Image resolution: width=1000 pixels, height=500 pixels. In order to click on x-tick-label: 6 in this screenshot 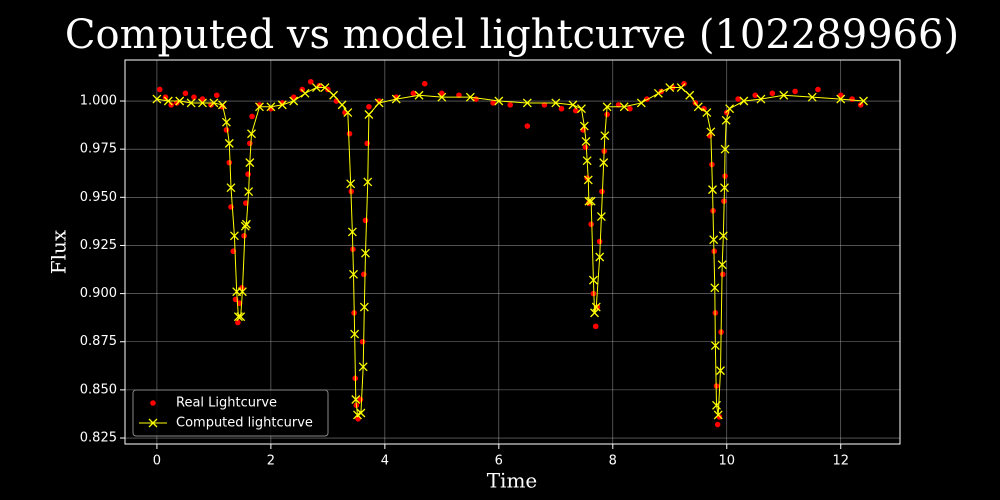, I will do `click(499, 461)`.